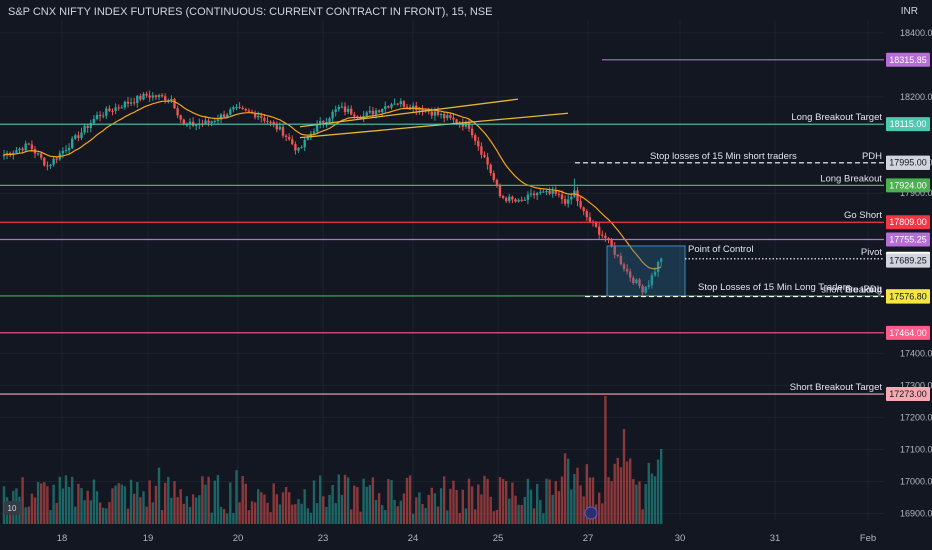 The height and width of the screenshot is (550, 932). I want to click on level-label: Go Short, so click(863, 215).